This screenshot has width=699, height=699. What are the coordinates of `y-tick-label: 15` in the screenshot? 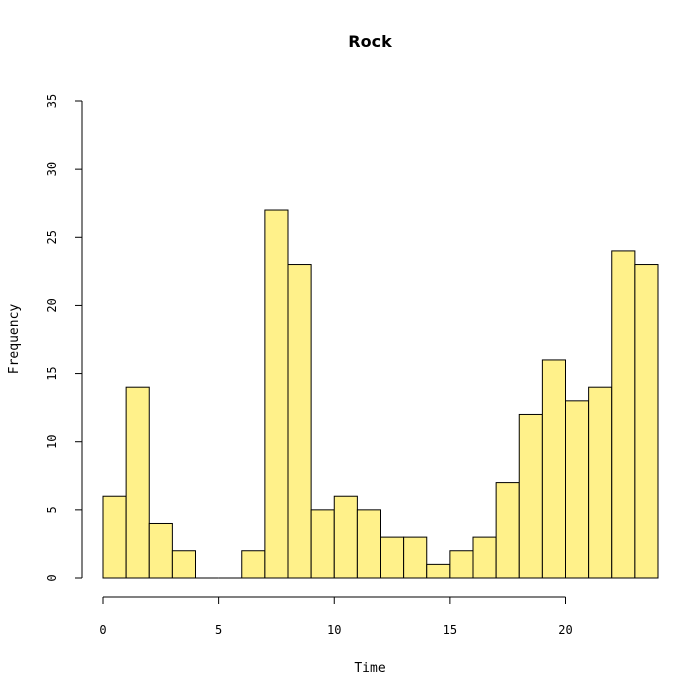 It's located at (52, 373).